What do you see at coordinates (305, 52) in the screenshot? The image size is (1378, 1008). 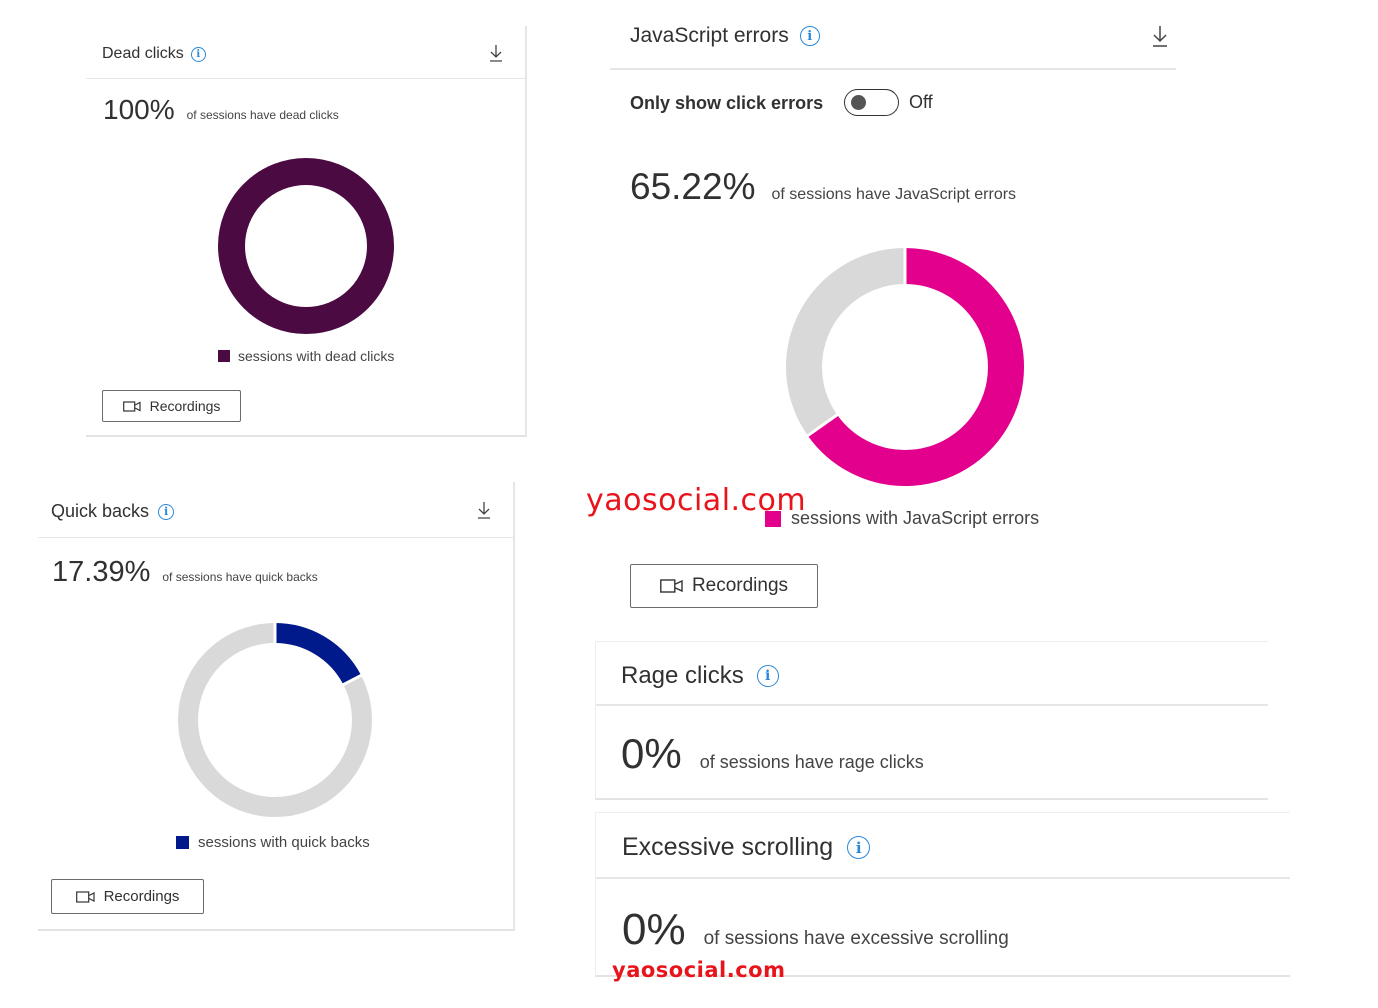 I see `dead-clicks-header: Dead clicks i` at bounding box center [305, 52].